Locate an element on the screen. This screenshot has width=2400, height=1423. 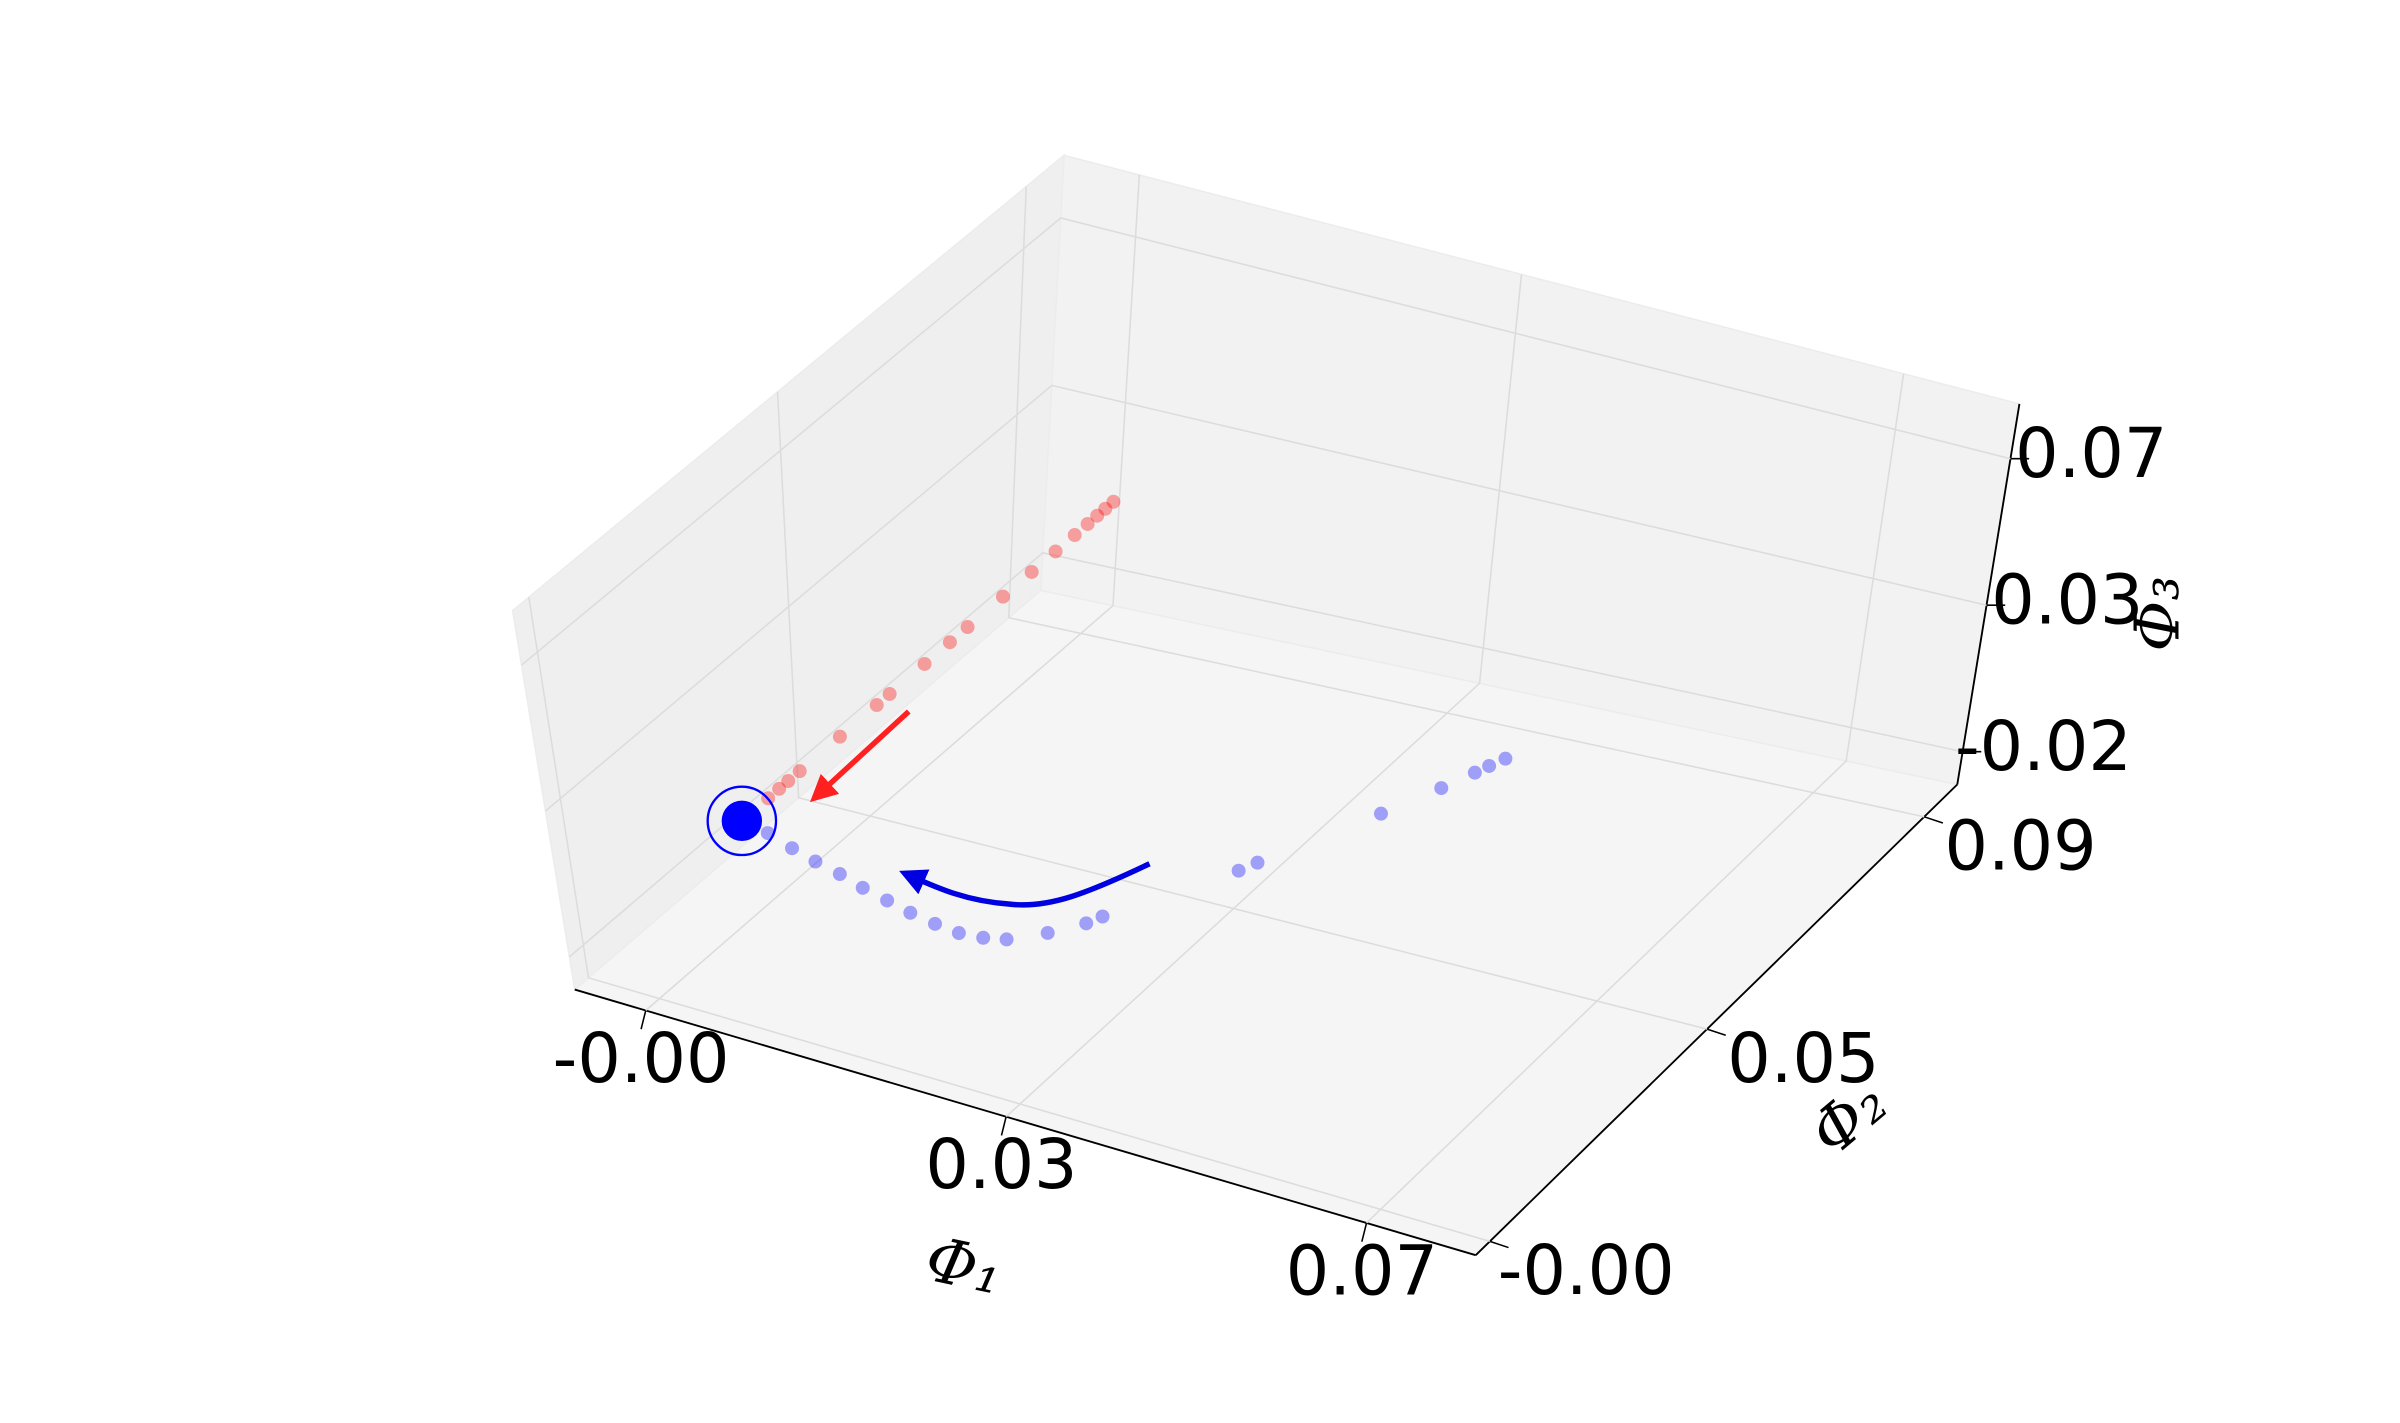
y-axis-line is located at coordinates (1716, 1019).